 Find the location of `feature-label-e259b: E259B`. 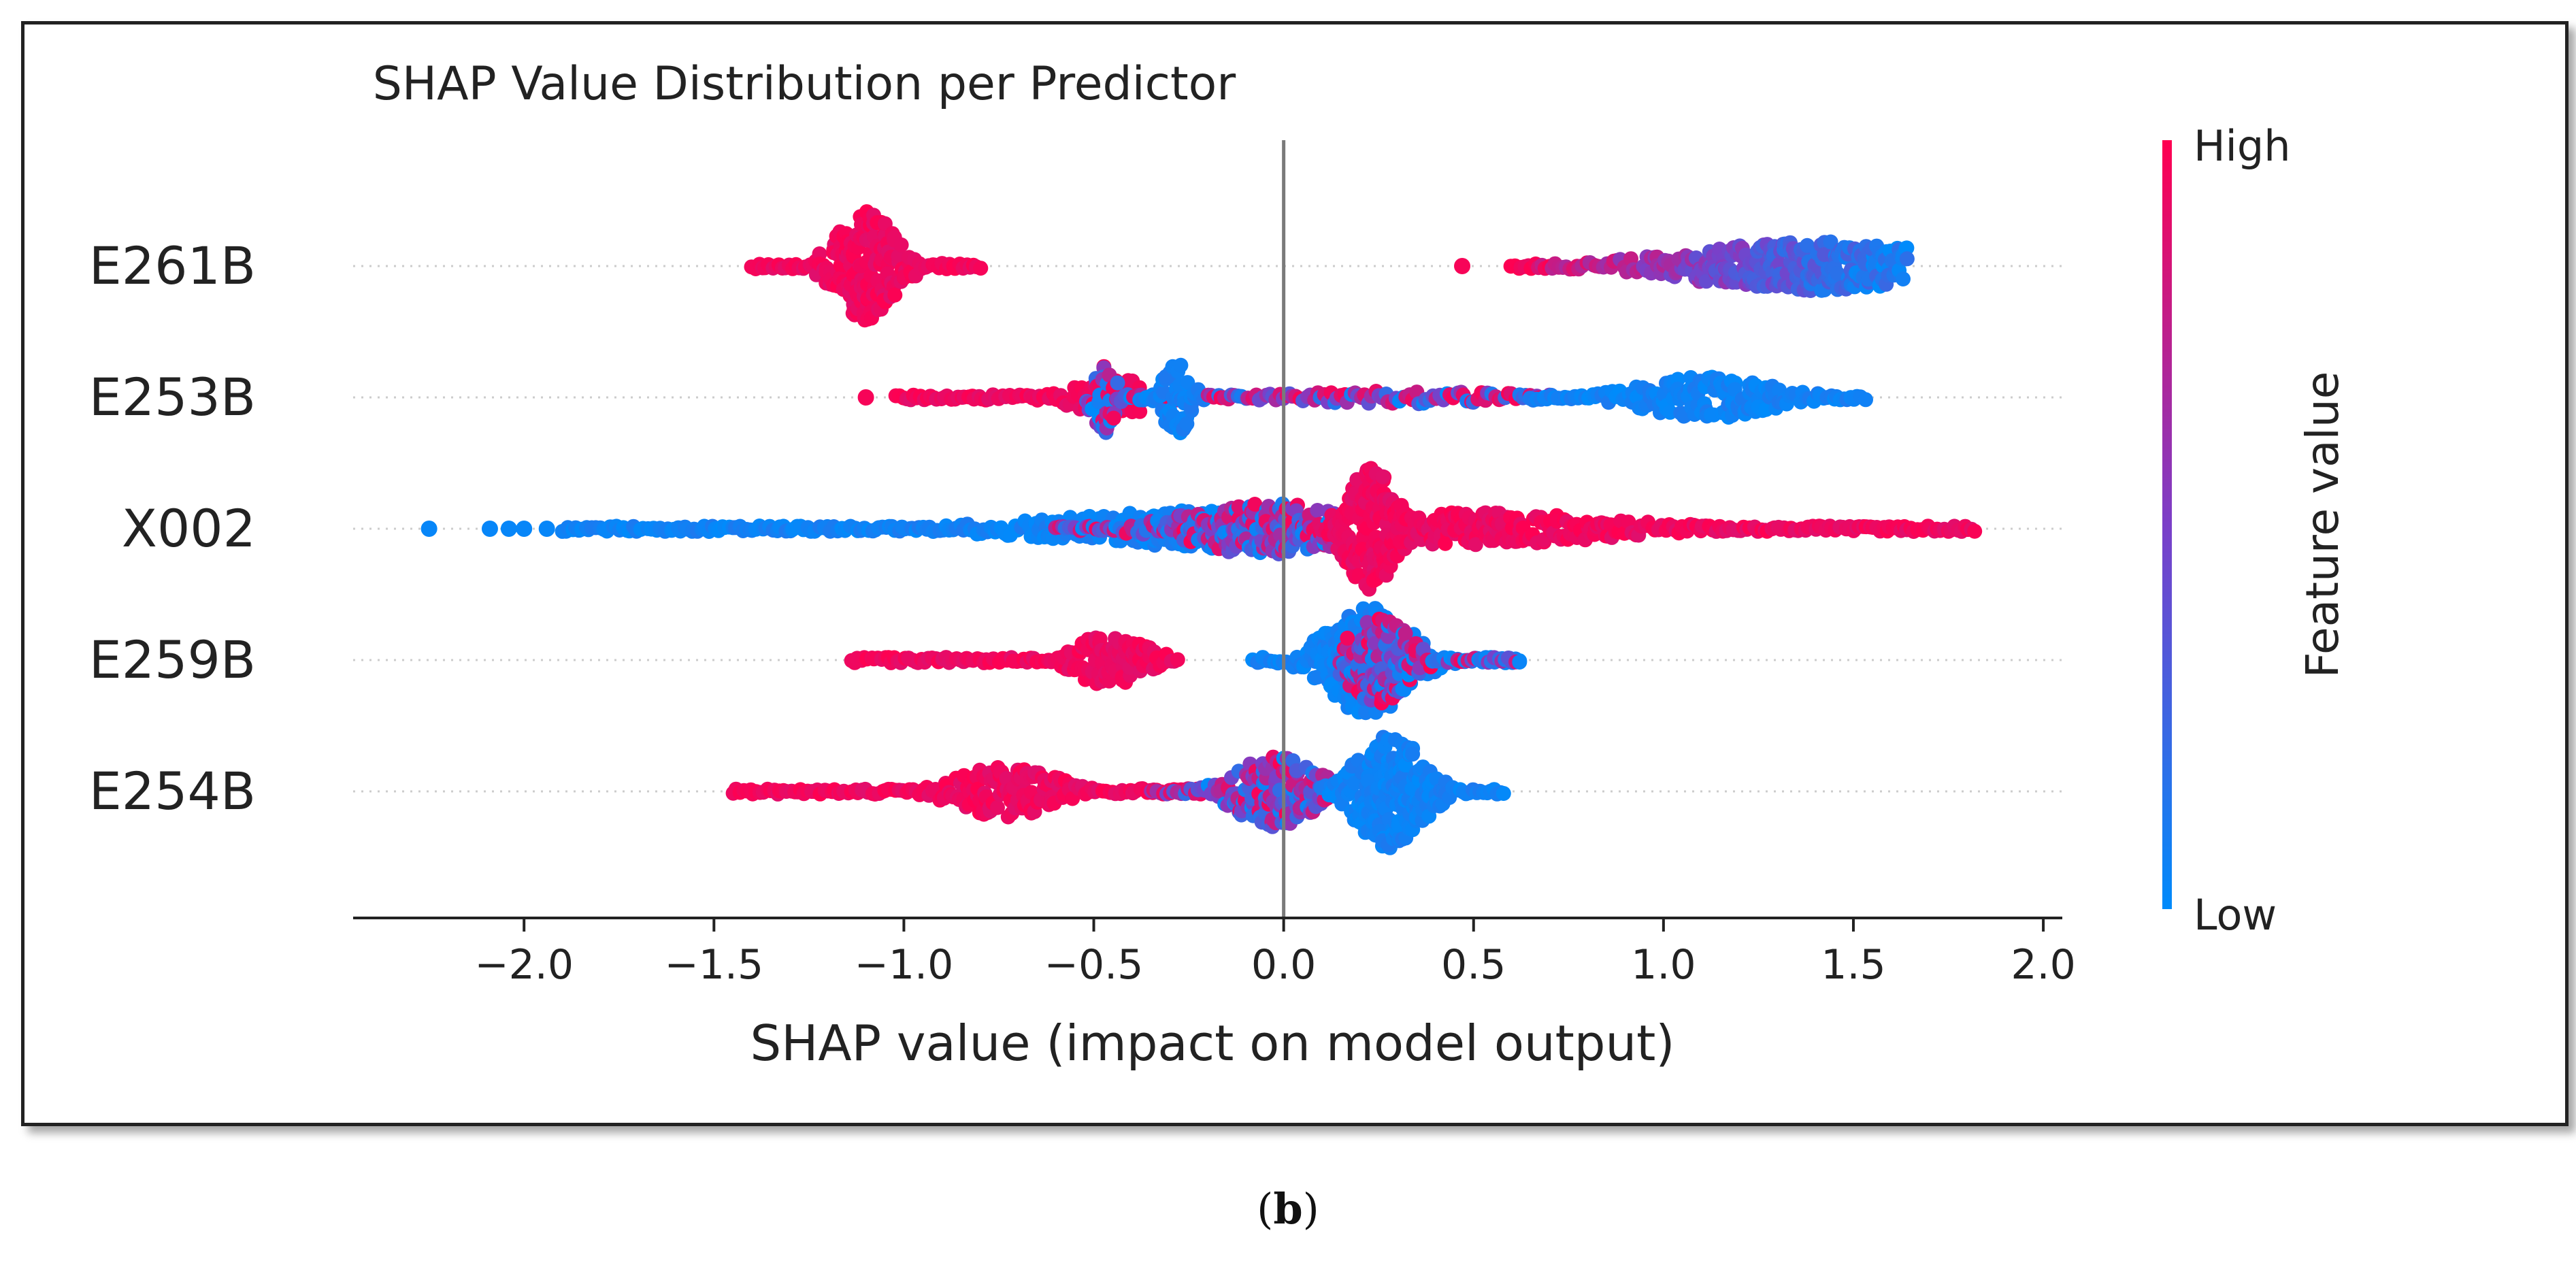

feature-label-e259b: E259B is located at coordinates (173, 659).